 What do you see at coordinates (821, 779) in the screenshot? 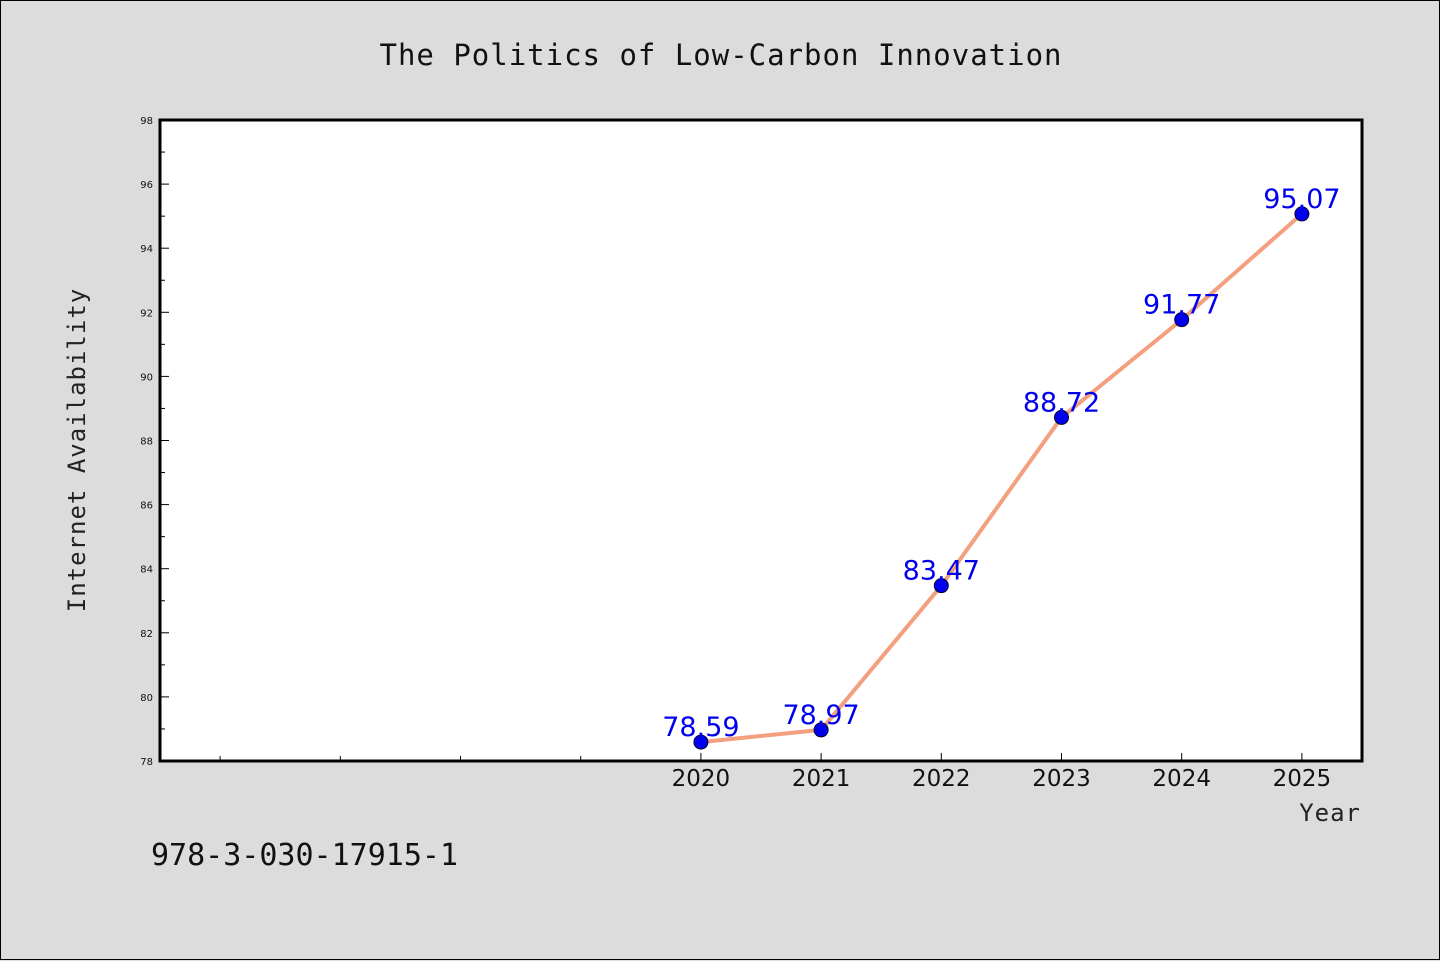
I see `x-tick-label: 2021` at bounding box center [821, 779].